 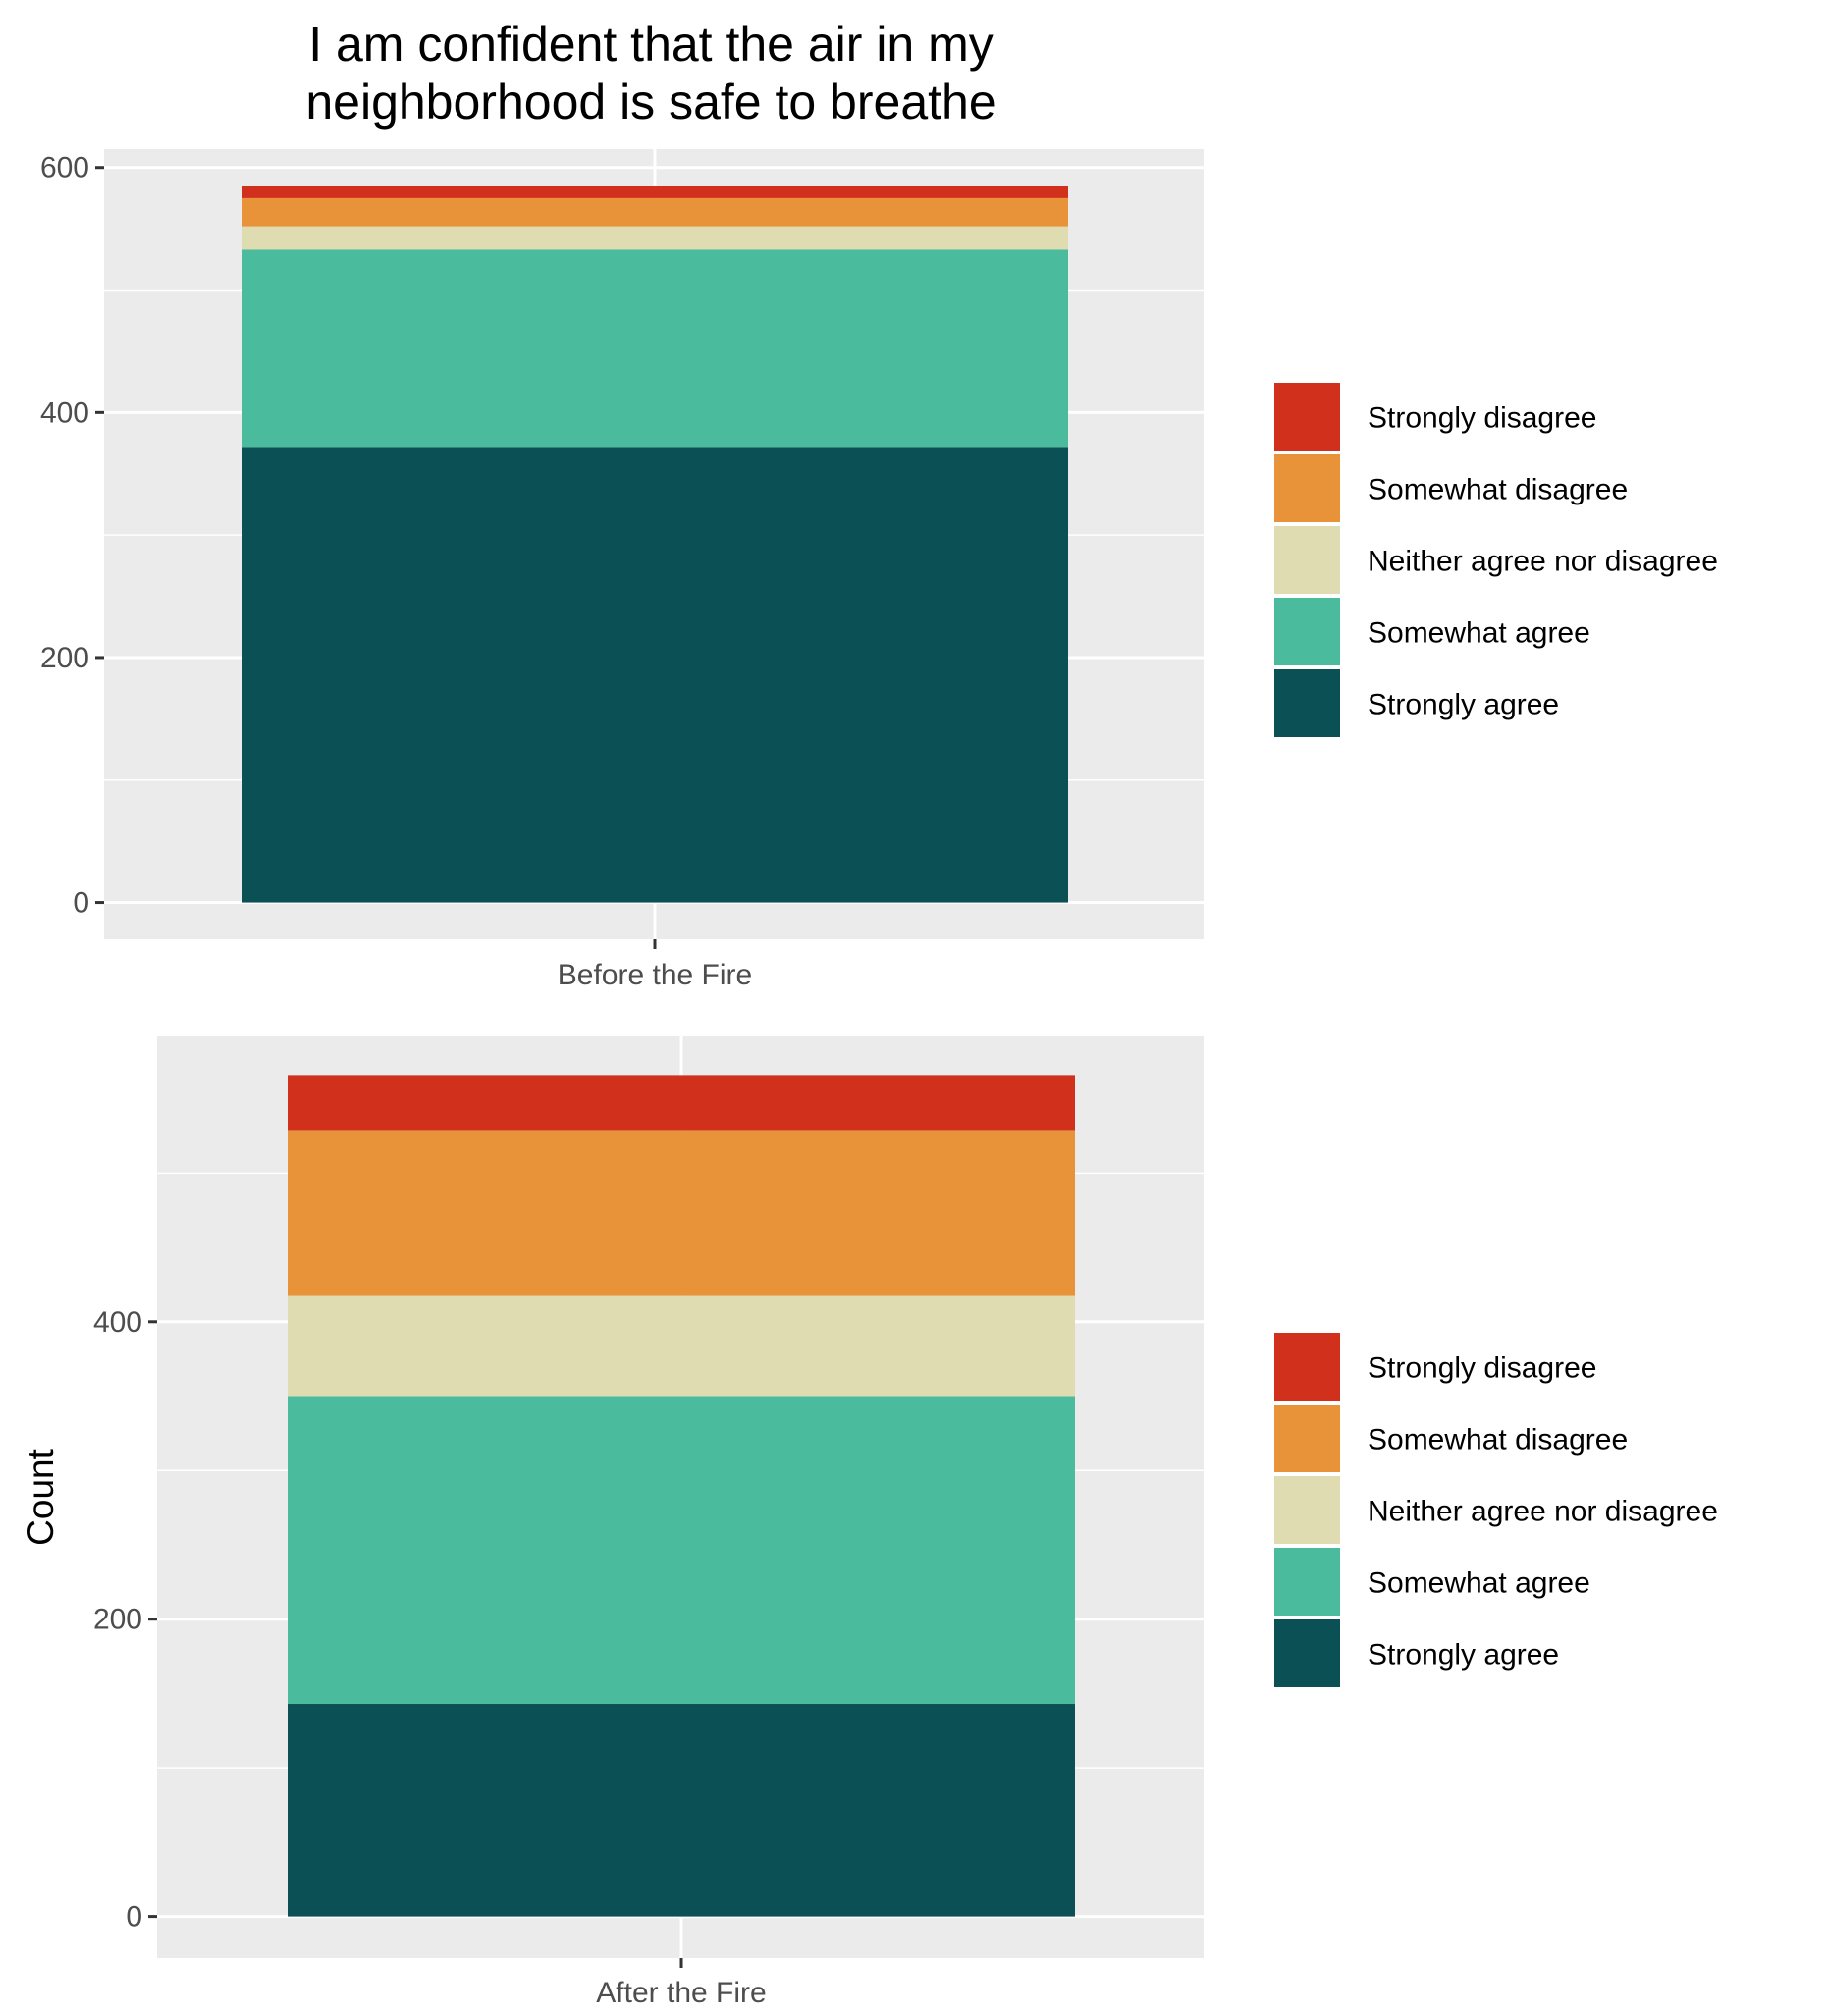 What do you see at coordinates (681, 1993) in the screenshot?
I see `x-tick-label: After the Fire` at bounding box center [681, 1993].